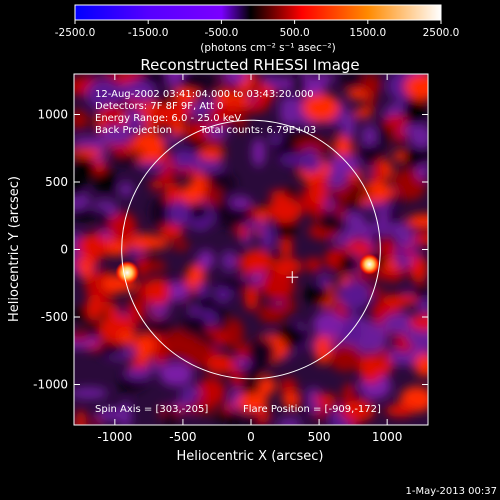 The height and width of the screenshot is (500, 500). I want to click on x-tick-label: 0, so click(251, 437).